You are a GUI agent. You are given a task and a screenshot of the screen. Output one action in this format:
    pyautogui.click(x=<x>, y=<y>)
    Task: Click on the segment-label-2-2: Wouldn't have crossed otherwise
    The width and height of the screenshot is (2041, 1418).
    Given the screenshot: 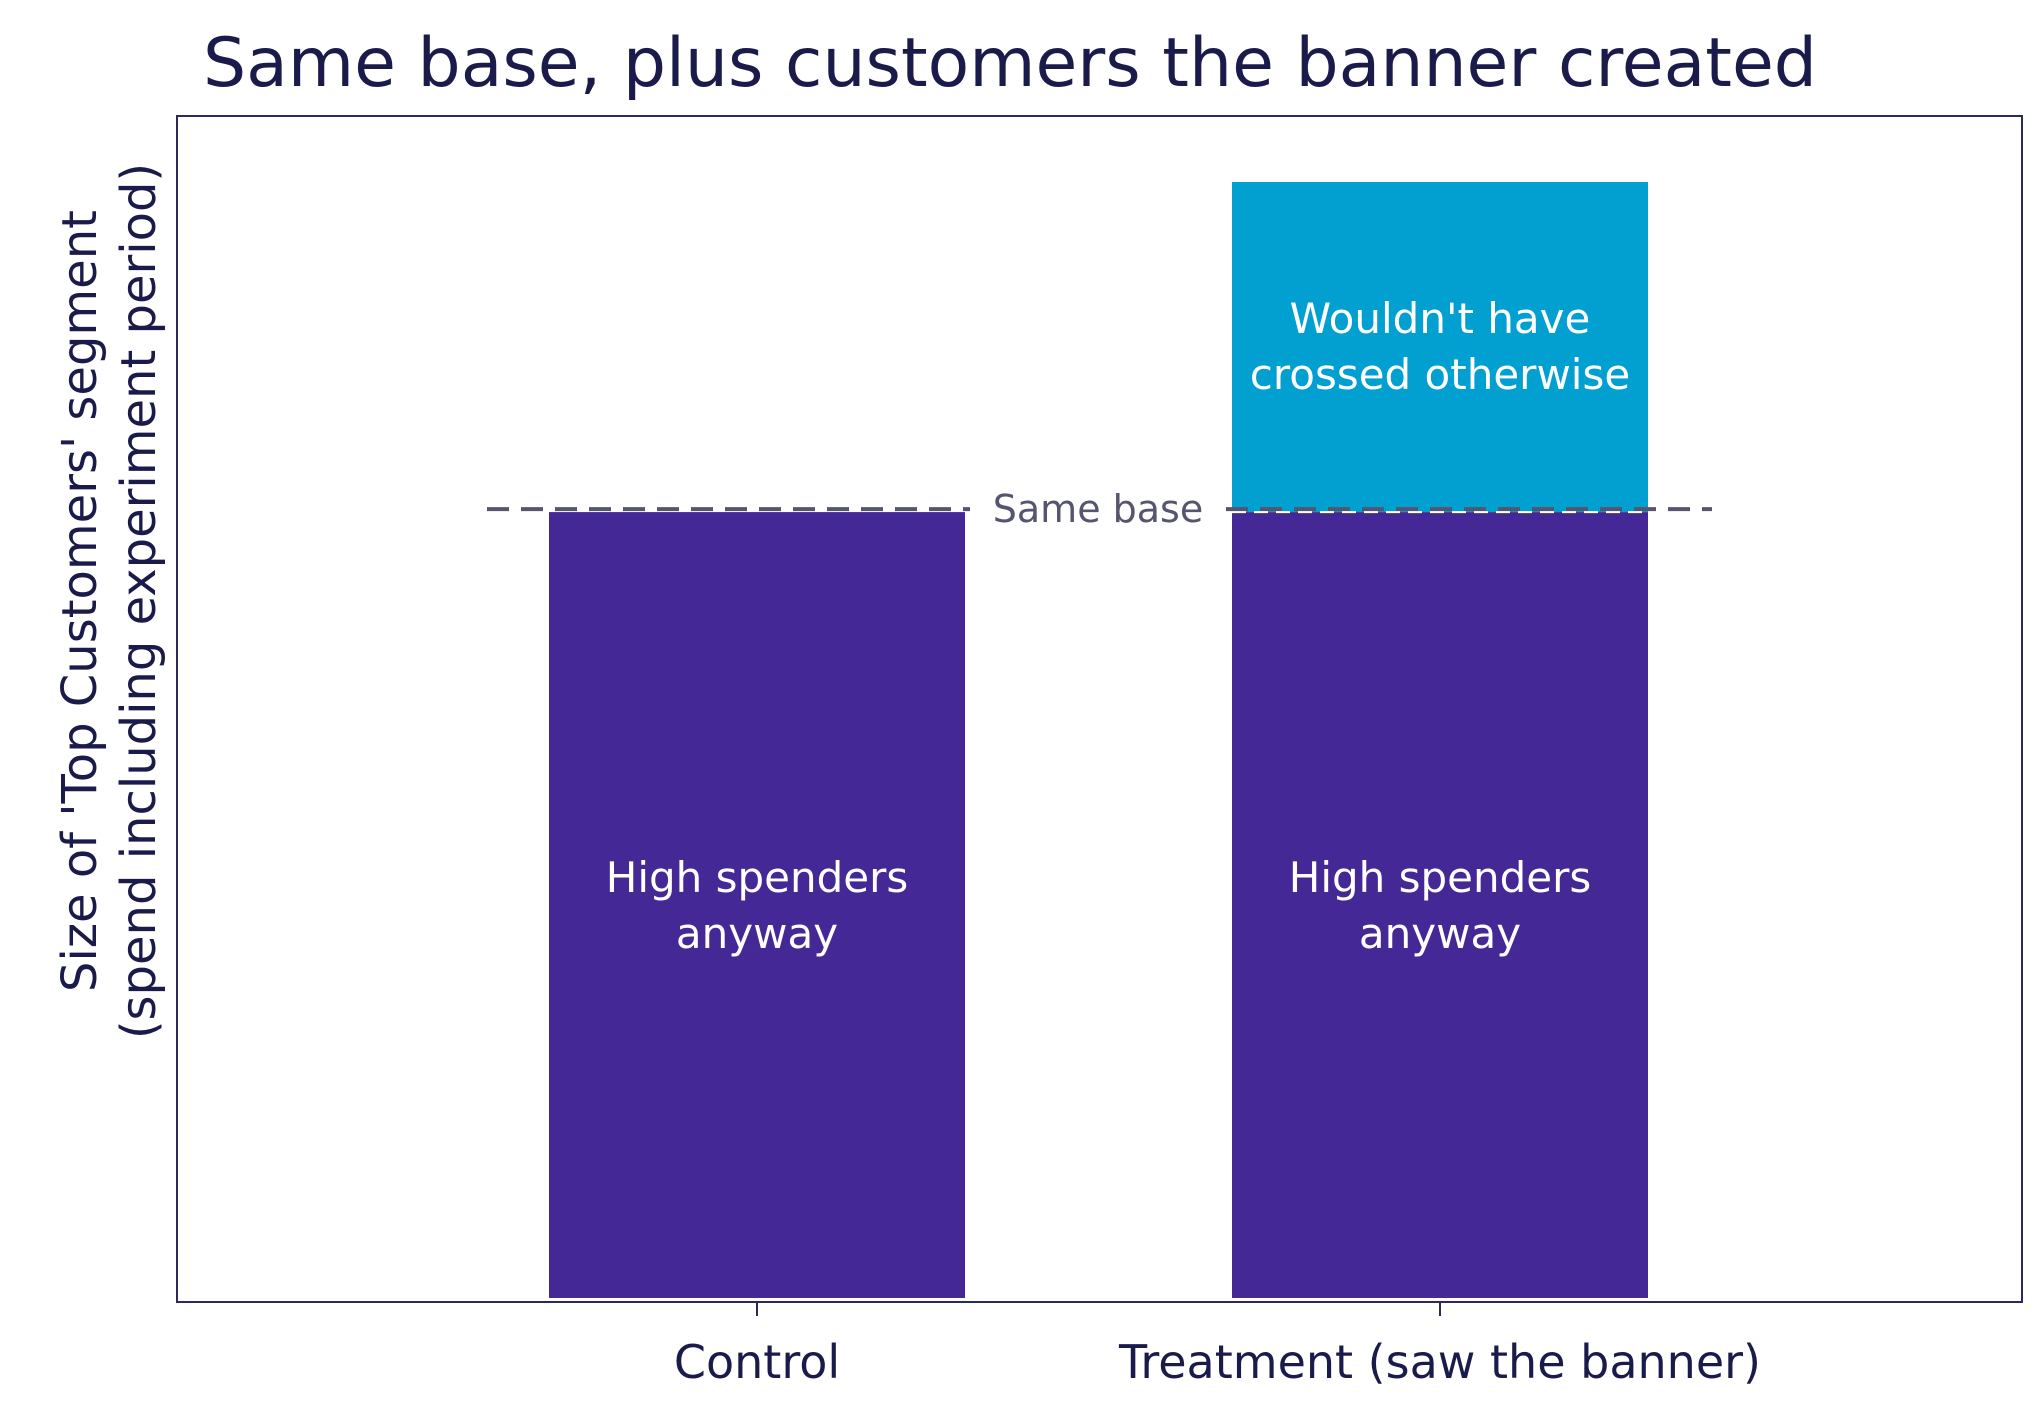 What is the action you would take?
    pyautogui.click(x=1440, y=347)
    